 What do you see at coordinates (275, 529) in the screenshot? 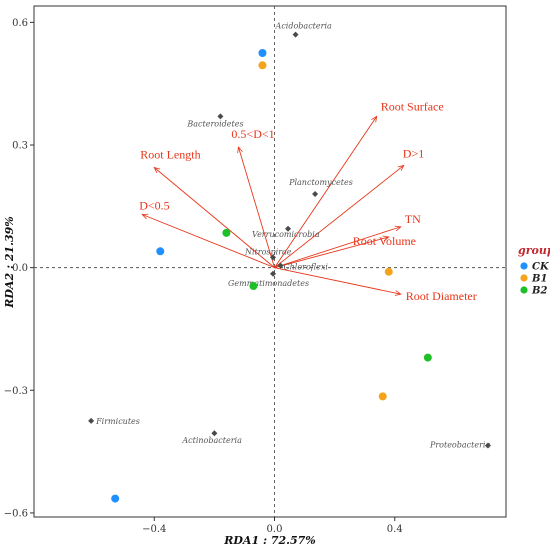
I see `x-tick-label: 0.0` at bounding box center [275, 529].